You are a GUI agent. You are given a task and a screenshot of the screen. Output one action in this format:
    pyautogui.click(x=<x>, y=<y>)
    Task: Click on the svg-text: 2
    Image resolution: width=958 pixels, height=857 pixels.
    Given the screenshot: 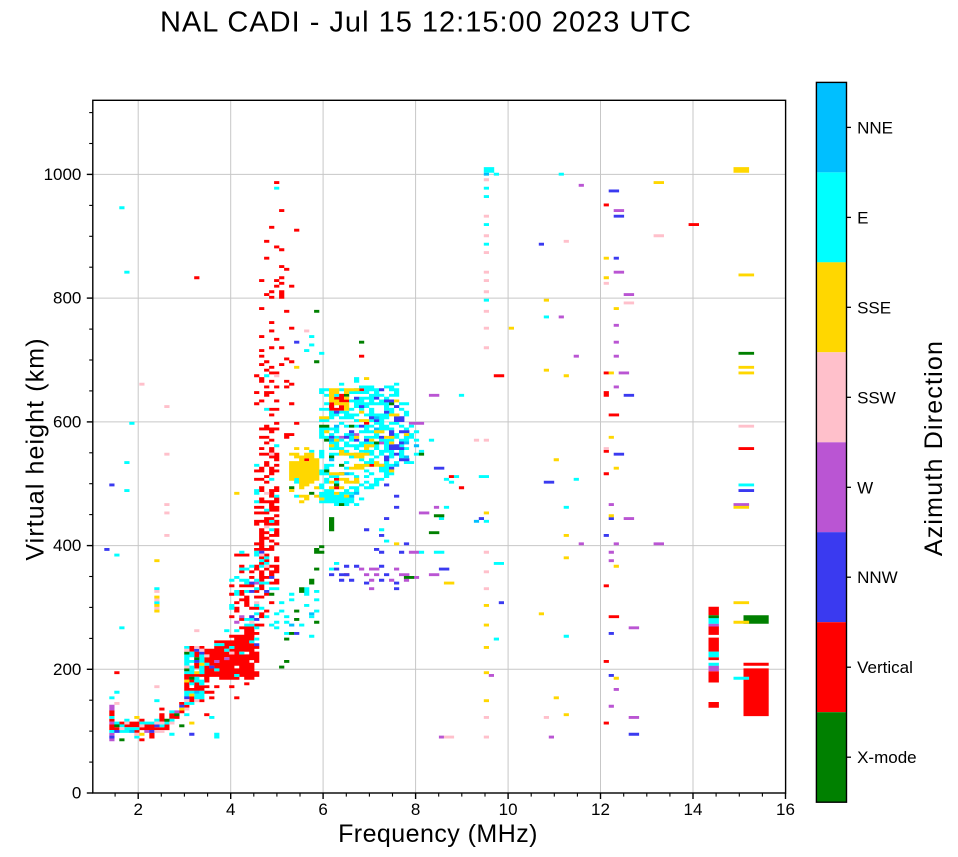 What is the action you would take?
    pyautogui.click(x=137, y=809)
    